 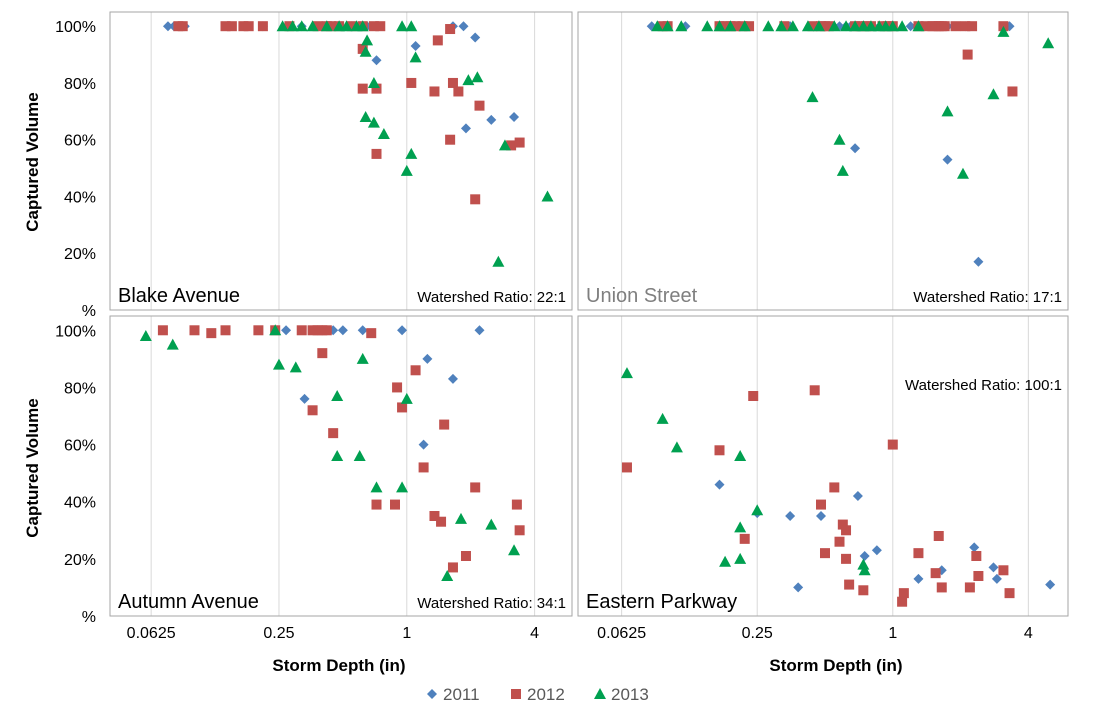 I want to click on legend-label-2013: 2013, so click(x=630, y=694).